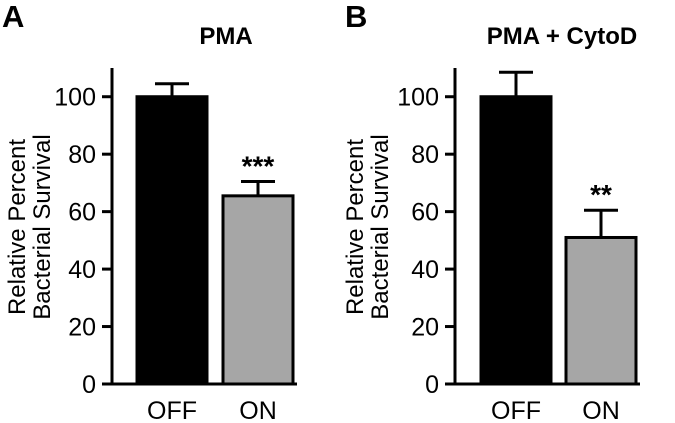 This screenshot has width=675, height=423. Describe the element at coordinates (13, 17) in the screenshot. I see `panel-label: A` at that location.